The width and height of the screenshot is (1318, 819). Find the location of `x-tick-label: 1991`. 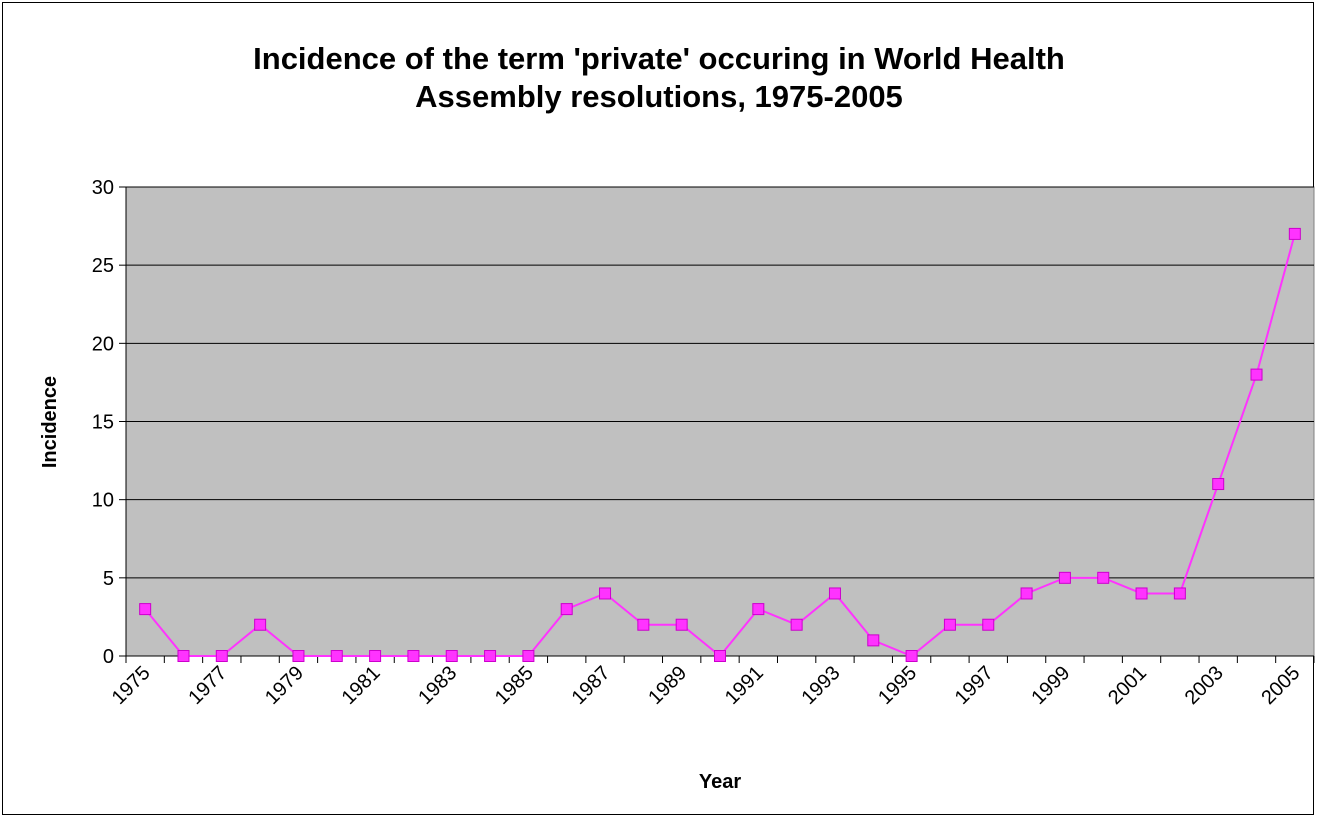

x-tick-label: 1991 is located at coordinates (744, 685).